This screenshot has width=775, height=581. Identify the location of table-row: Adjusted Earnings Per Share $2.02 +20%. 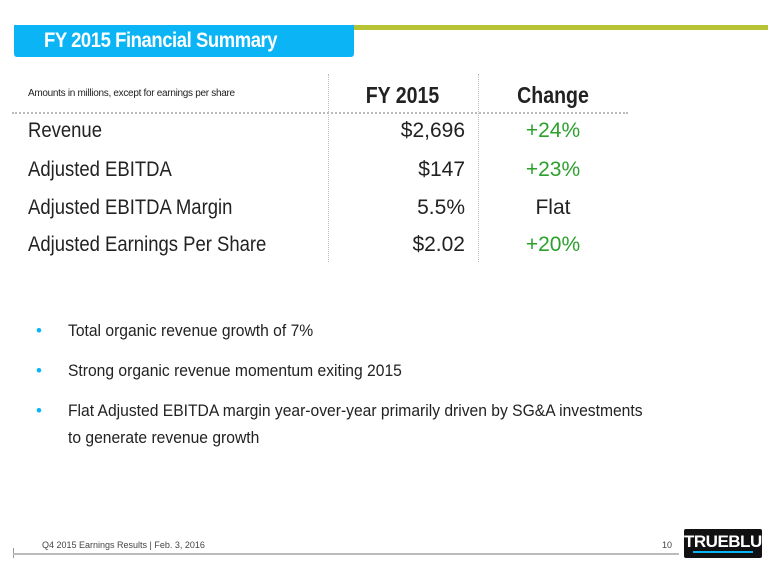
(387, 248).